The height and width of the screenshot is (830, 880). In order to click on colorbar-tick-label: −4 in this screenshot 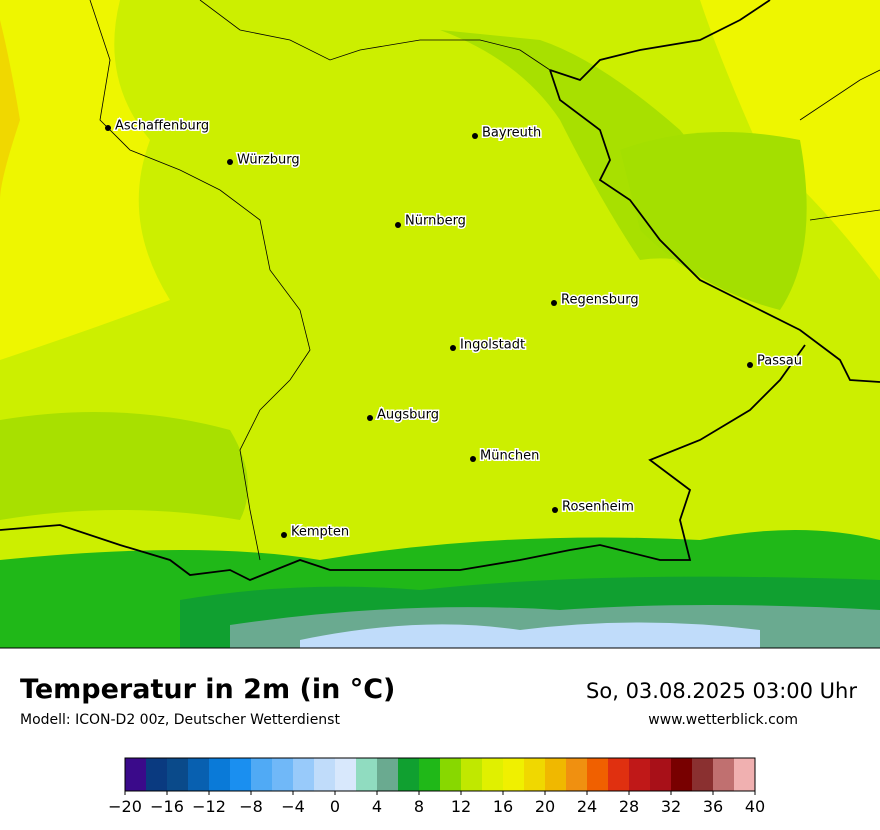, I will do `click(293, 806)`.